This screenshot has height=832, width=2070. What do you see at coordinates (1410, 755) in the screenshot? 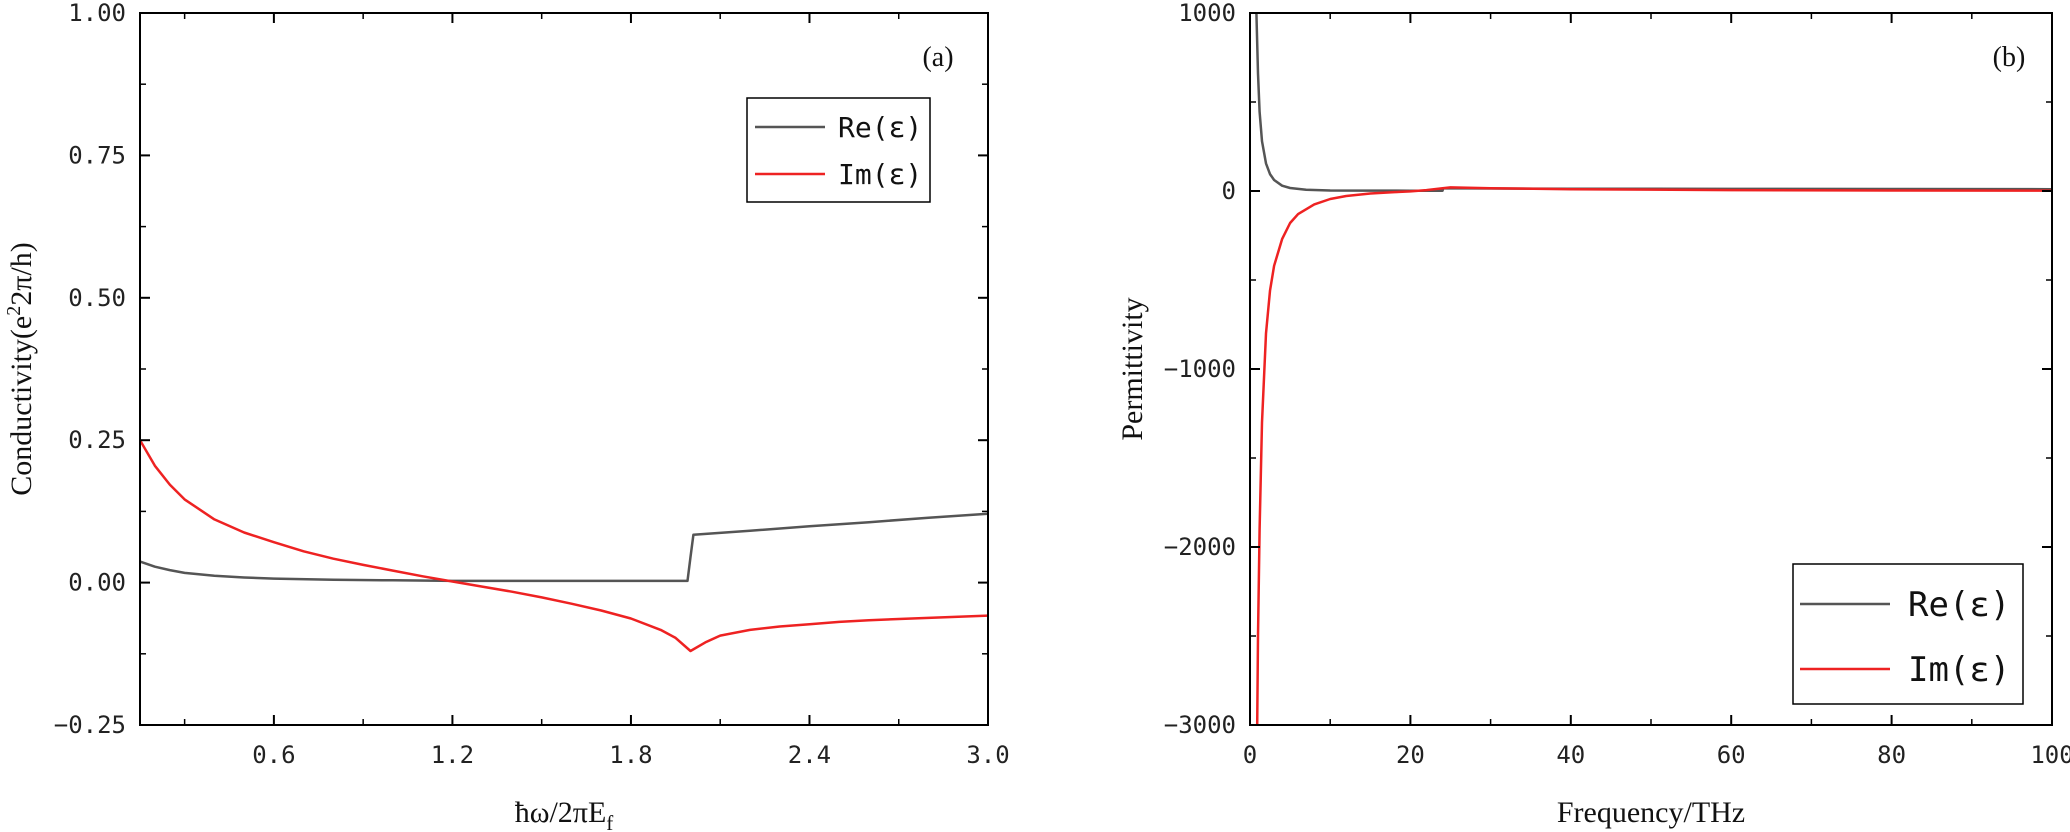
I see `panel-b-x-tick-label: 20` at bounding box center [1410, 755].